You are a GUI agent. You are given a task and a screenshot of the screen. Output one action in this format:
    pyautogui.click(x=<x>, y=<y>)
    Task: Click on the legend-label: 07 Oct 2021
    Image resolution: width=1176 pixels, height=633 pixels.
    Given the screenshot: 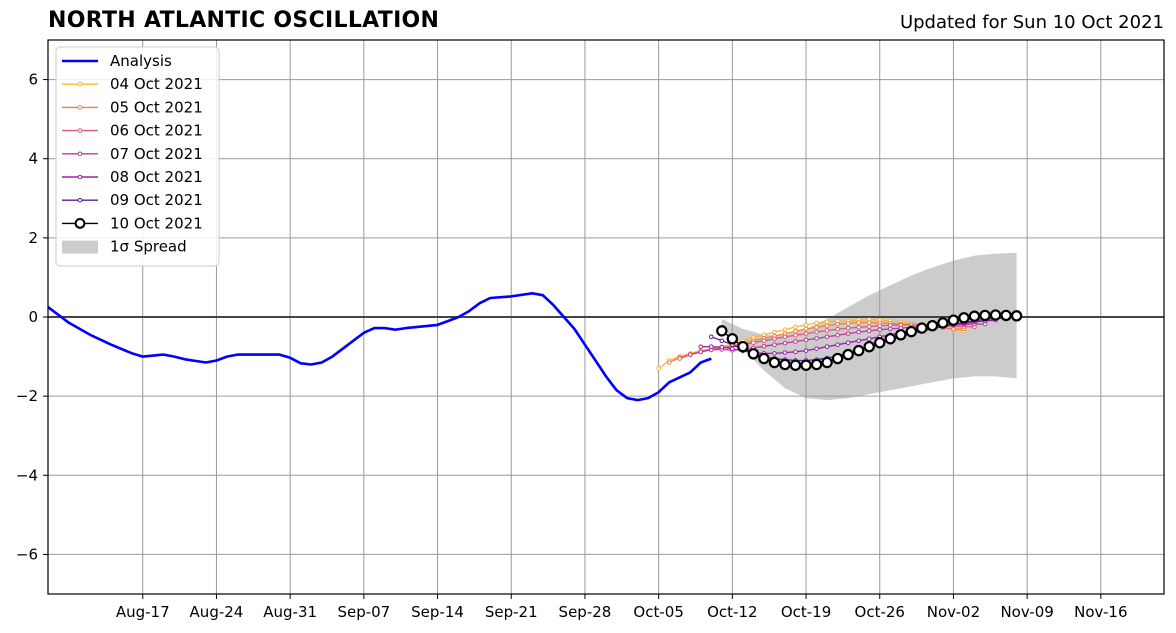 What is the action you would take?
    pyautogui.click(x=156, y=154)
    